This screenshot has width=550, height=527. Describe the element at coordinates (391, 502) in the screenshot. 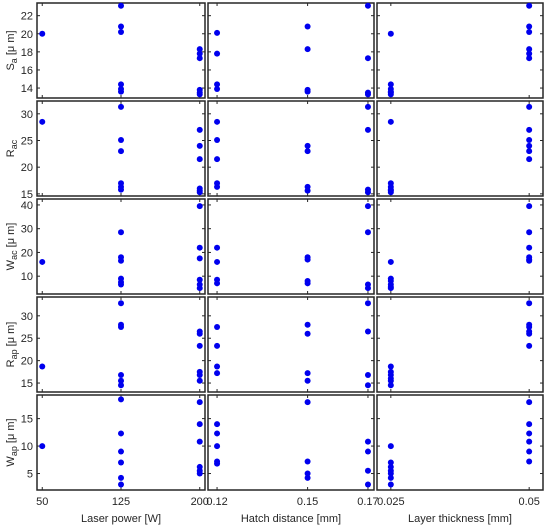

I see `x-tick-label: 0.025` at that location.